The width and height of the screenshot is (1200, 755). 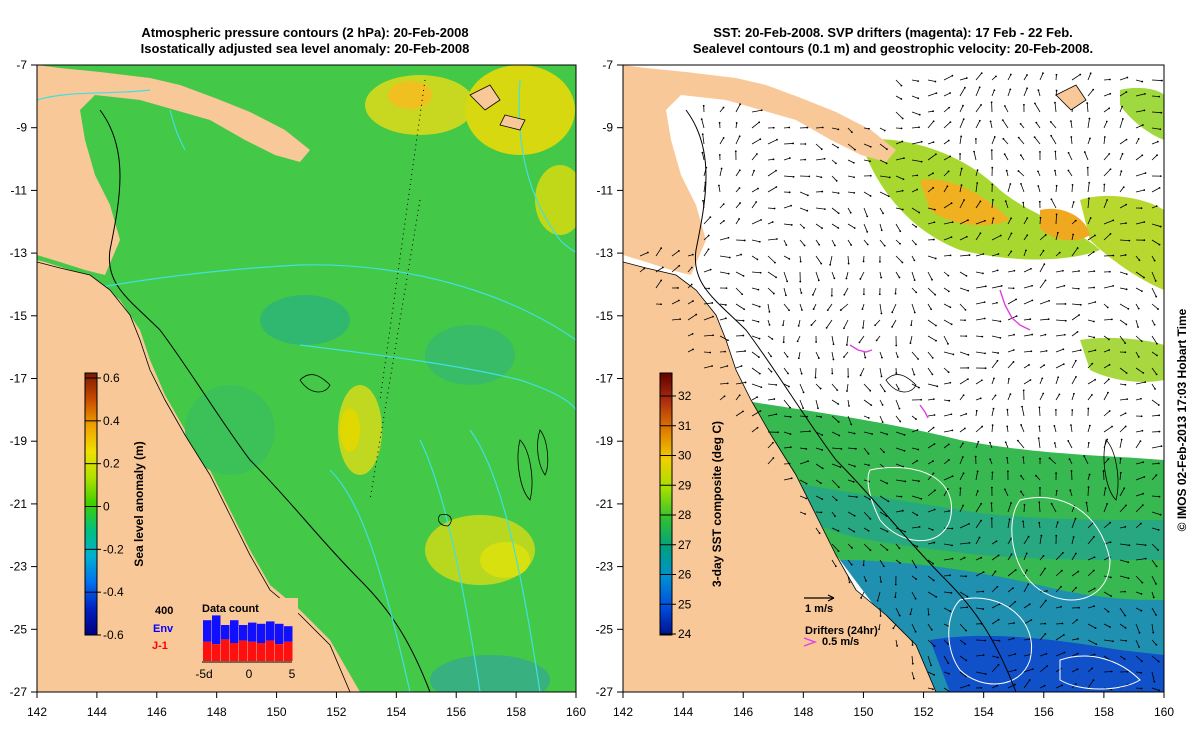 What do you see at coordinates (19, 253) in the screenshot?
I see `y-tick-label: -13` at bounding box center [19, 253].